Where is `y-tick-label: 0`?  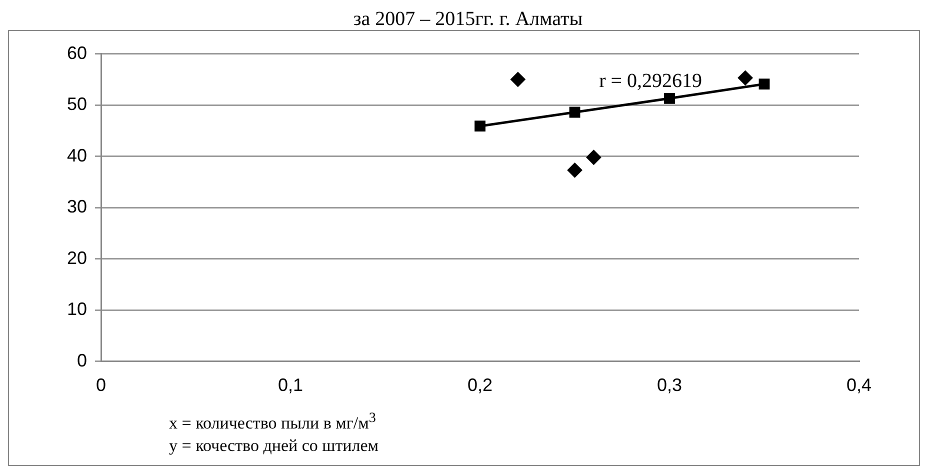
y-tick-label: 0 is located at coordinates (82, 360).